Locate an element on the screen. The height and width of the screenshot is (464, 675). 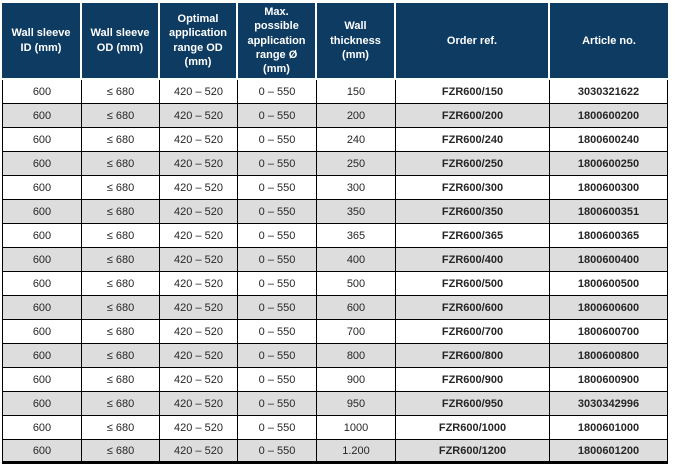
table-cell: FZR600/600 is located at coordinates (473, 308).